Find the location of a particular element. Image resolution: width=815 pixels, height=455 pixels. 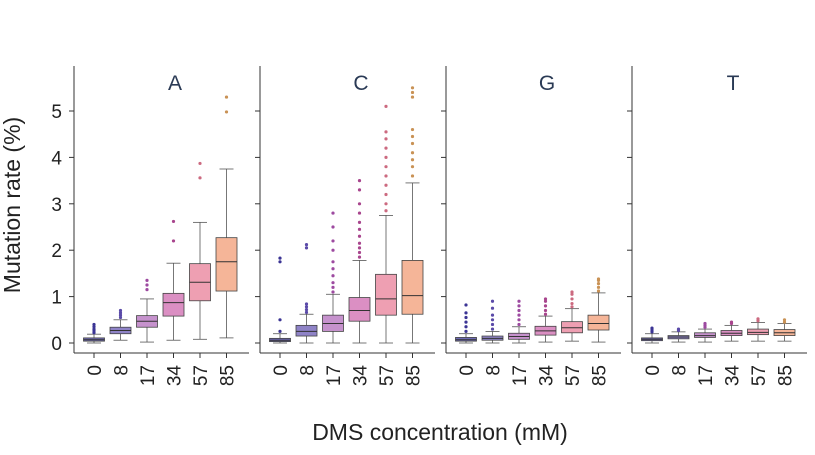

iqr-box is located at coordinates (359, 309).